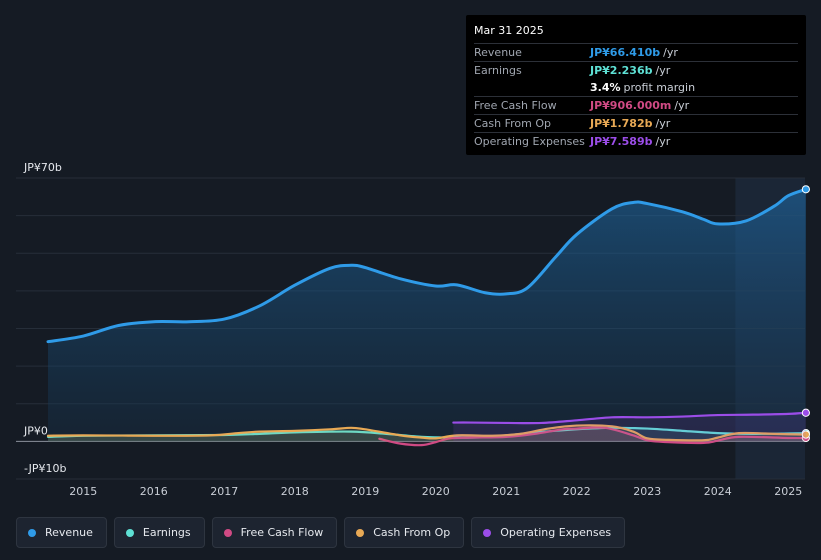 This screenshot has width=821, height=560. I want to click on tooltip-row: Operating Expenses JP¥7.589b/yr, so click(636, 141).